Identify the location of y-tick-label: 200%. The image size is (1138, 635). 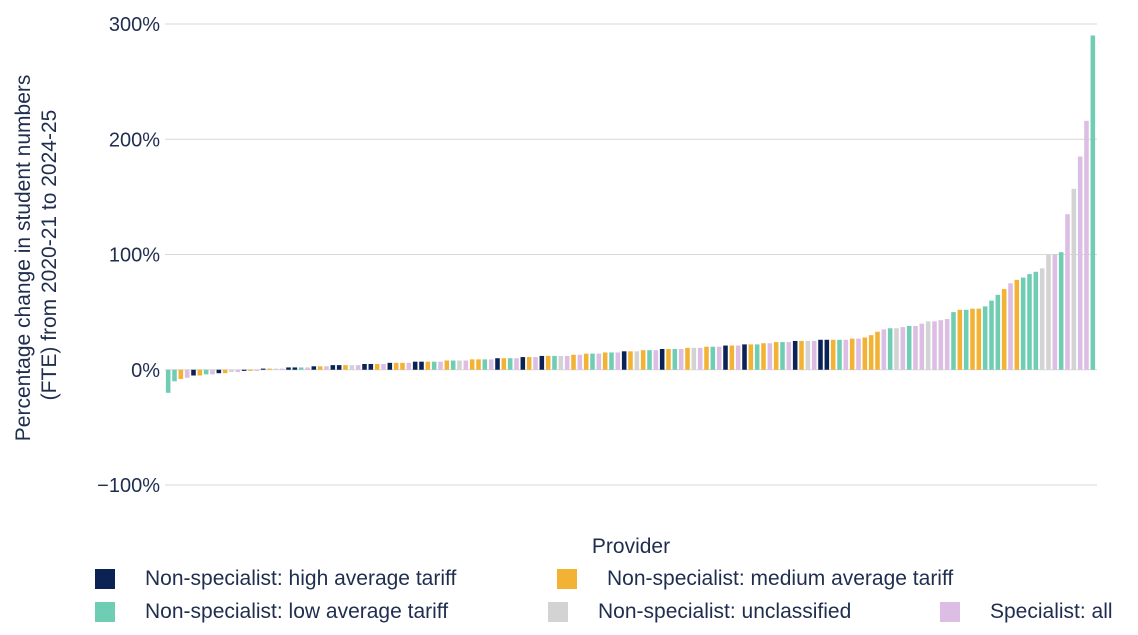
(134, 140).